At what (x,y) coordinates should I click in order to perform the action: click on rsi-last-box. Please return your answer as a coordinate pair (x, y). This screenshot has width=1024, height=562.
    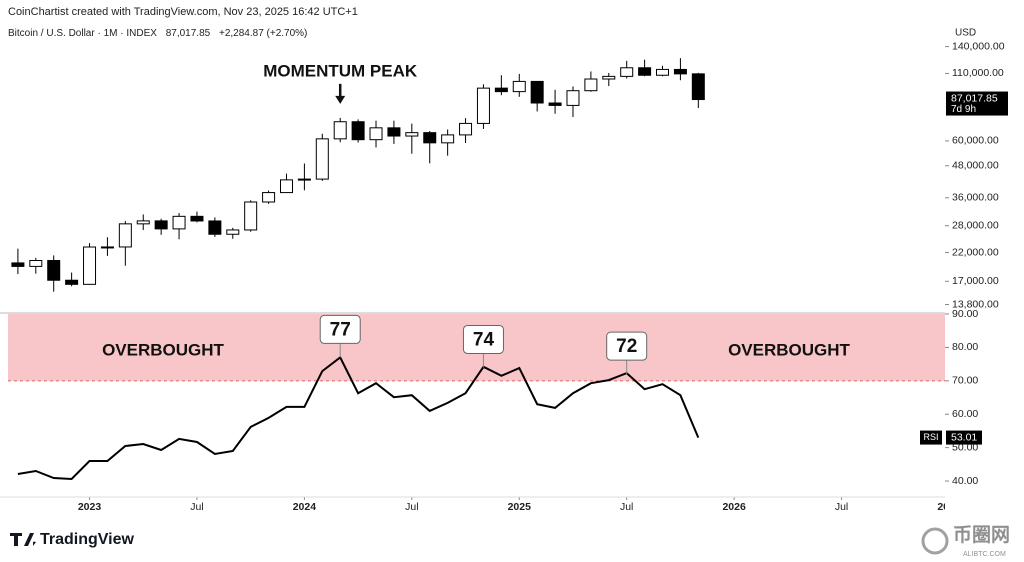
    Looking at the image, I should click on (964, 437).